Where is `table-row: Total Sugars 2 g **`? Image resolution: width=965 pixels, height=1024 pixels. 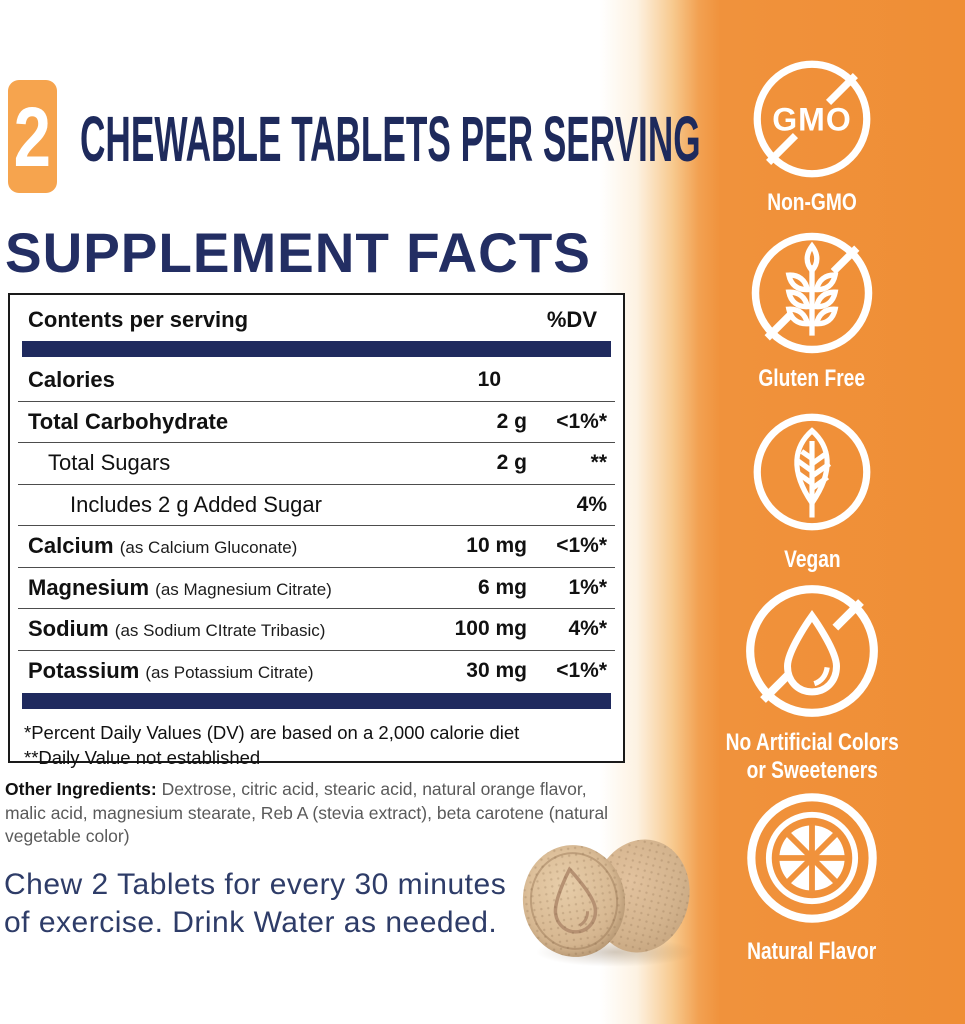
table-row: Total Sugars 2 g ** is located at coordinates (316, 463).